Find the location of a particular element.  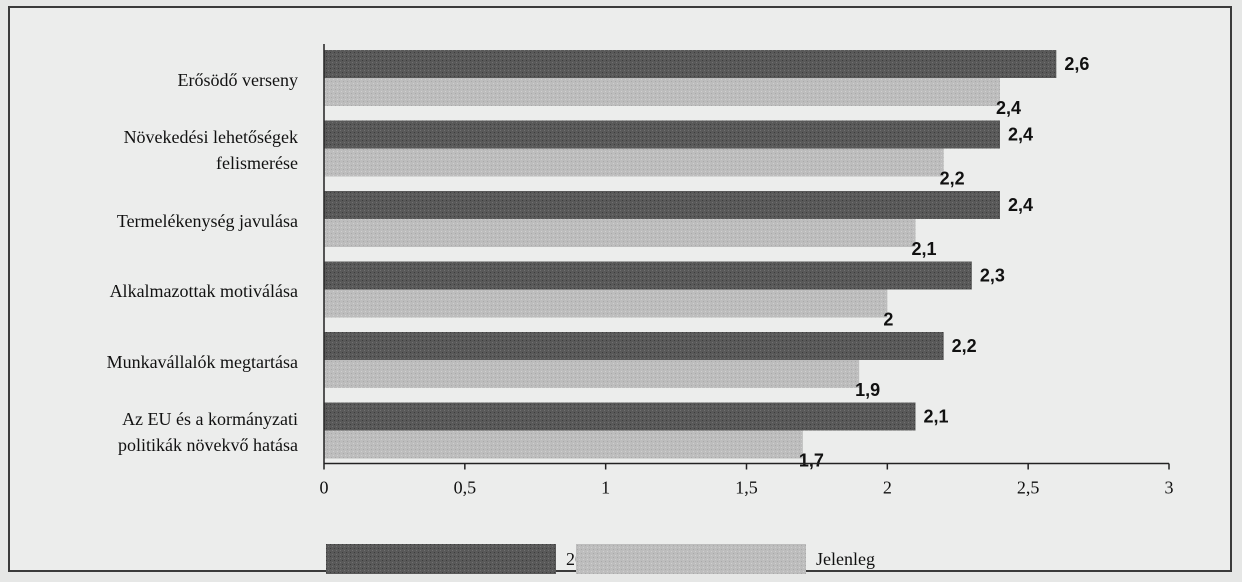

category-label-0: Erősödő verseny is located at coordinates (237, 79).